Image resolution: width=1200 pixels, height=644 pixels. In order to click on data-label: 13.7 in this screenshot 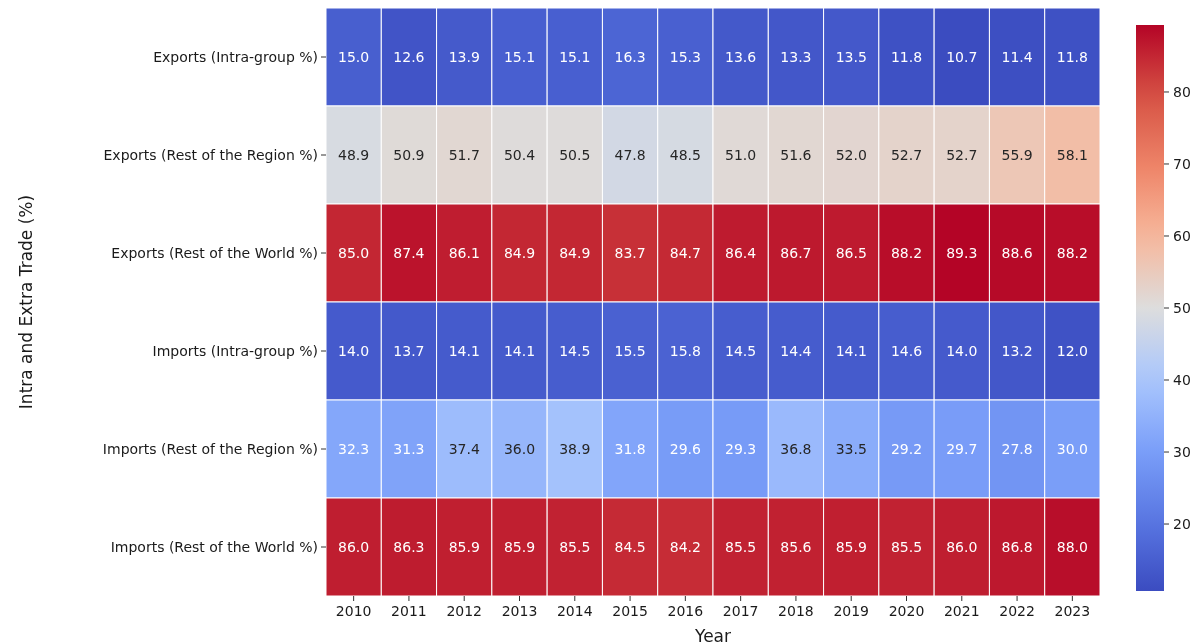, I will do `click(409, 350)`.